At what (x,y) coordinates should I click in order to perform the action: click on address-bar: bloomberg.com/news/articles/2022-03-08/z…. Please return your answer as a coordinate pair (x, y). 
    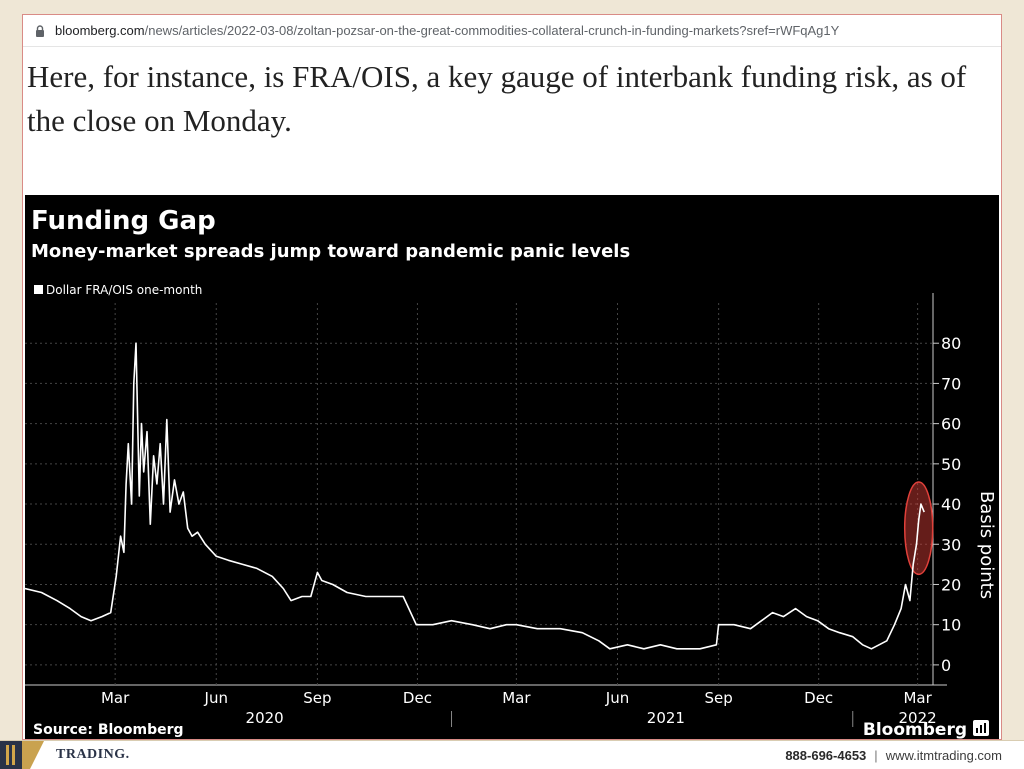
    Looking at the image, I should click on (512, 31).